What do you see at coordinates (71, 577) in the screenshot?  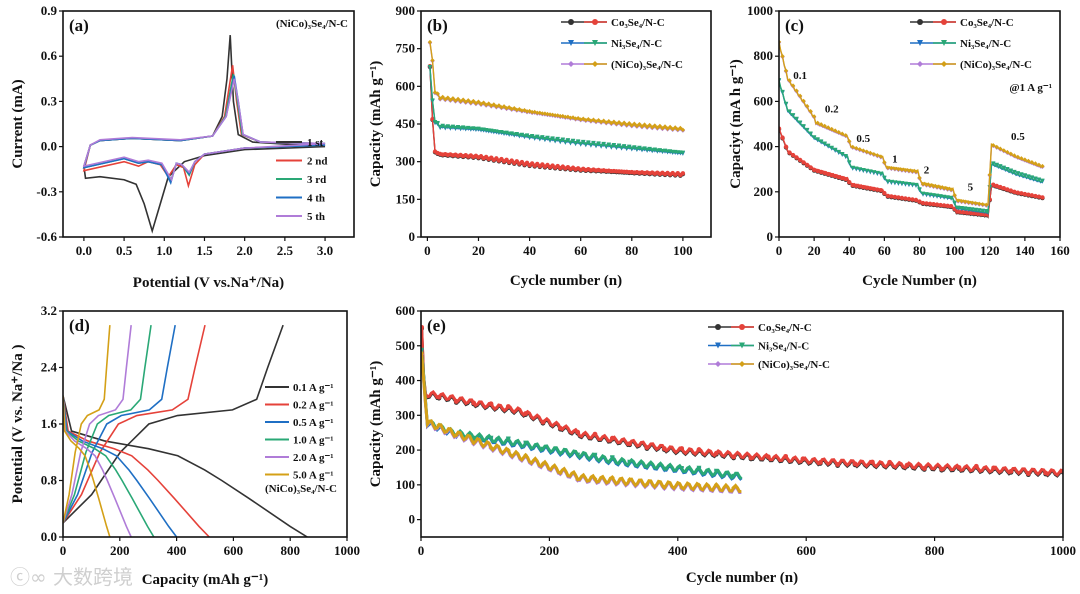 I see `watermark-logo: ⓒ∞ 大数跨境` at bounding box center [71, 577].